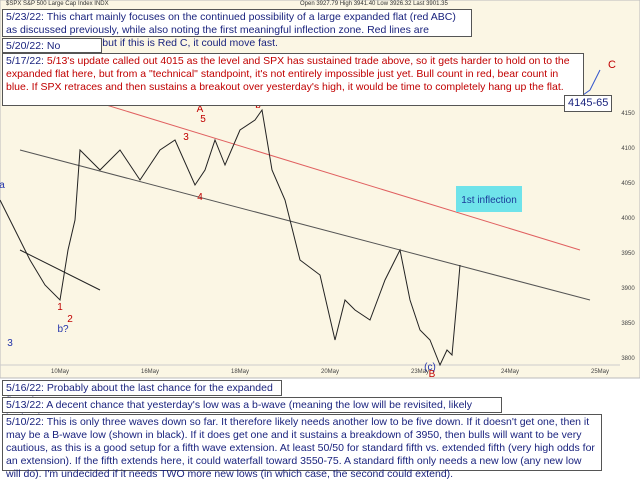 The height and width of the screenshot is (481, 640). What do you see at coordinates (628, 149) in the screenshot?
I see `y-tick-label: 4100` at bounding box center [628, 149].